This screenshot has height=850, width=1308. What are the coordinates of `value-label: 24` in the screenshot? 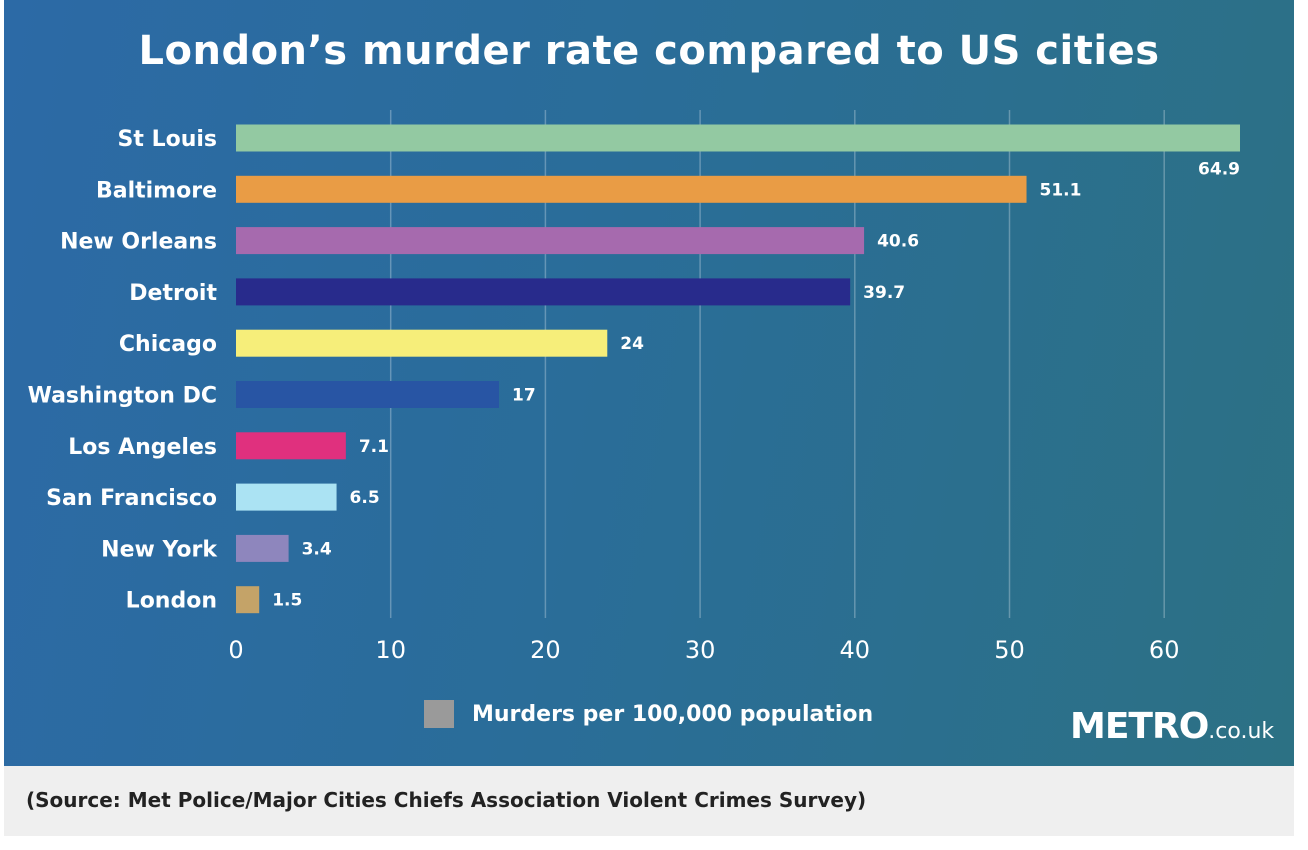 It's located at (632, 344).